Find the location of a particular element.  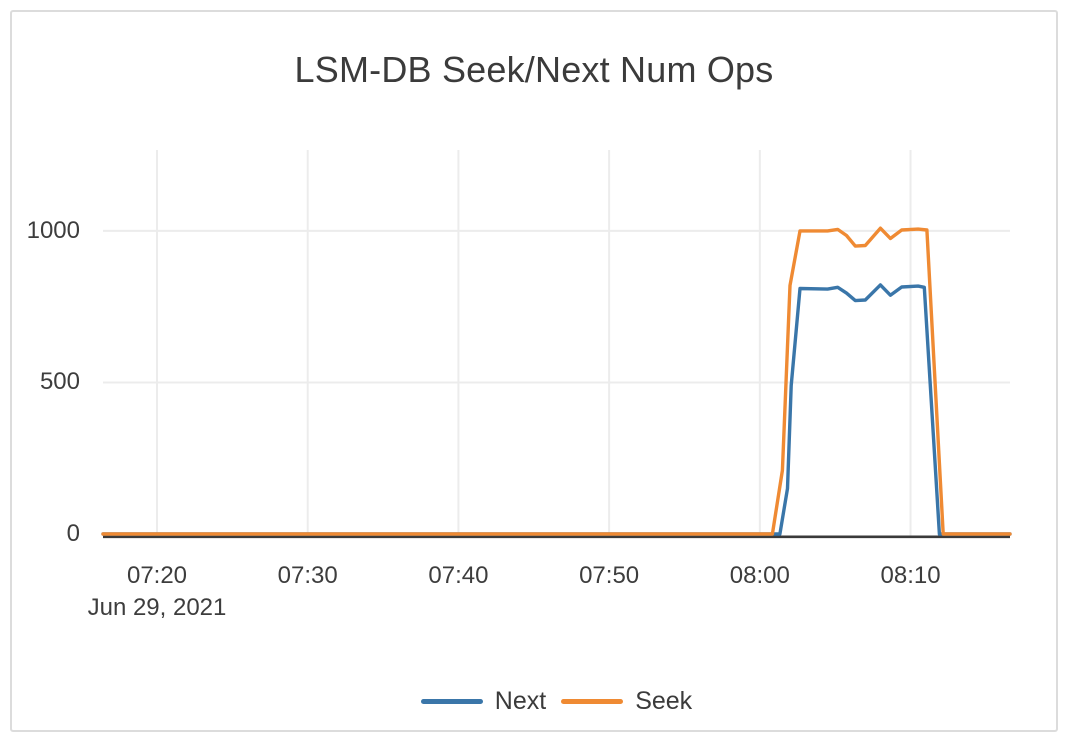

legend-item-seek: Seek is located at coordinates (626, 701).